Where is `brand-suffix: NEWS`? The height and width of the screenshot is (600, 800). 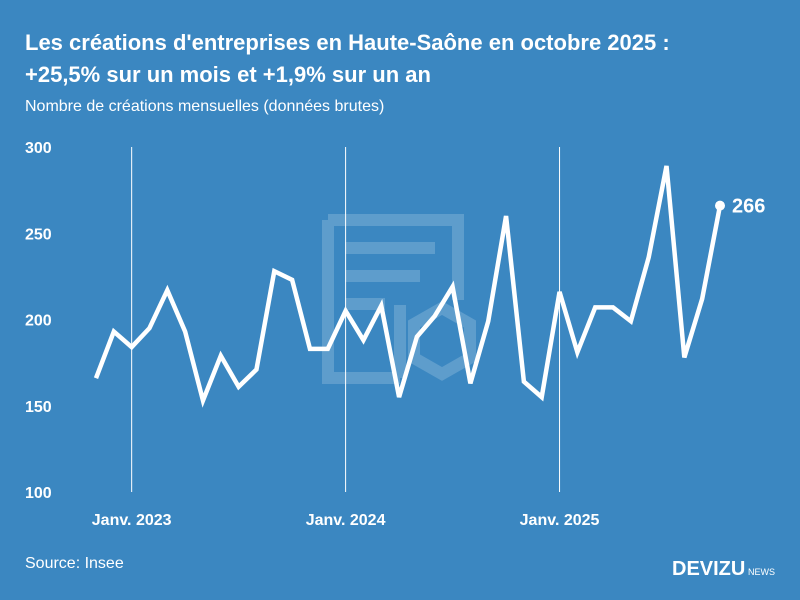
brand-suffix: NEWS is located at coordinates (761, 572).